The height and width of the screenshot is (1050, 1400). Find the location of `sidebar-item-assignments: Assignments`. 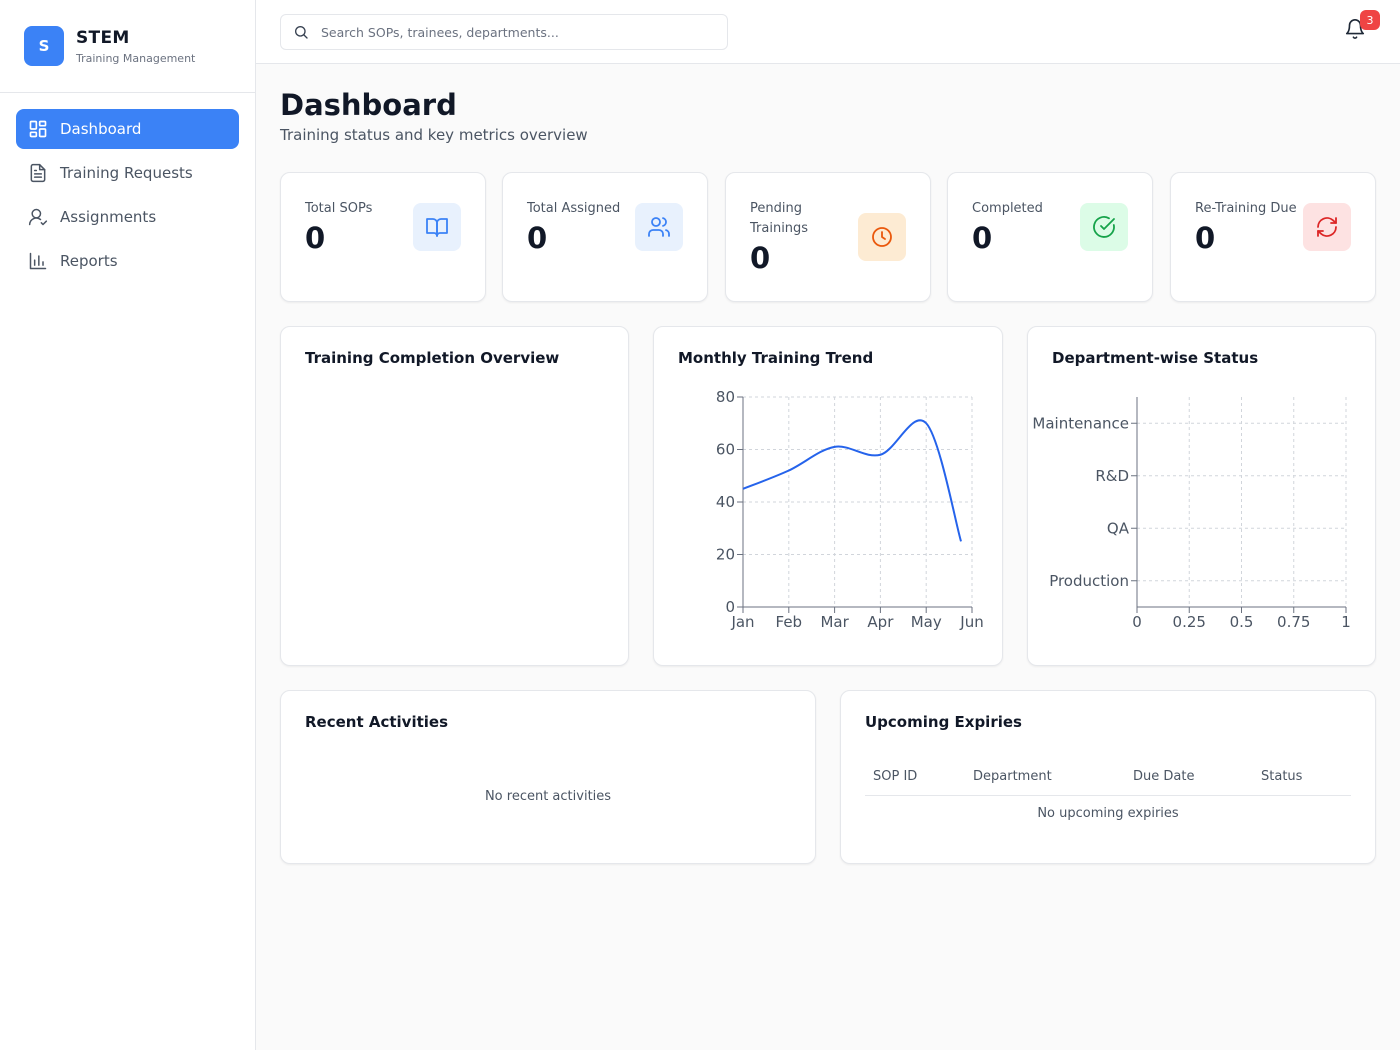

sidebar-item-assignments: Assignments is located at coordinates (127, 217).